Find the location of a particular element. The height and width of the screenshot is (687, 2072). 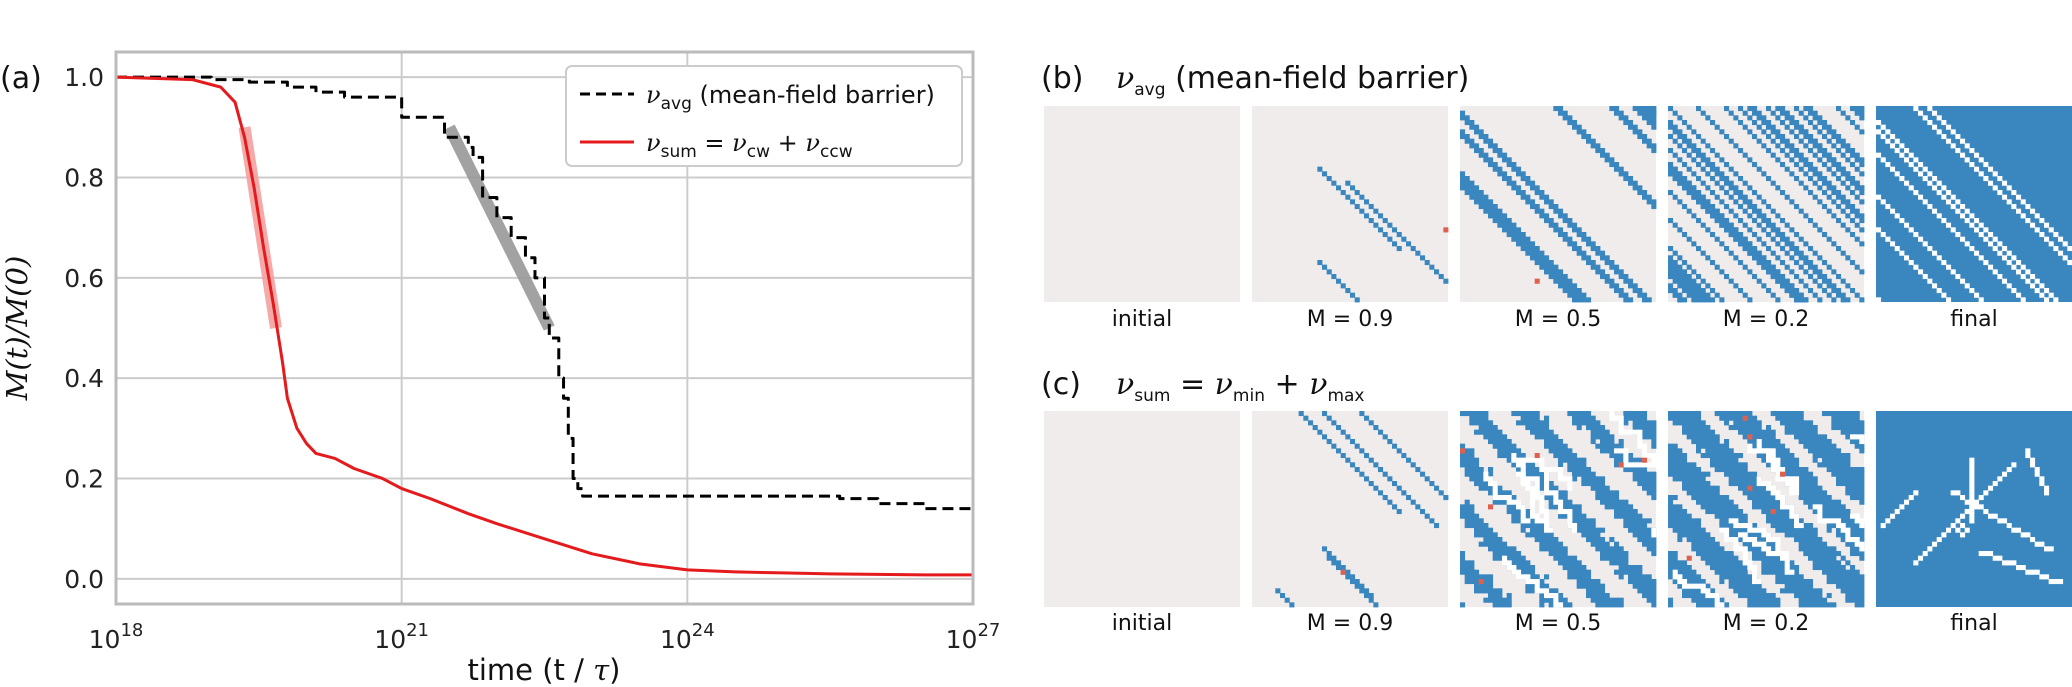

frame-caption-c-2: M = 0.5 is located at coordinates (1558, 623).